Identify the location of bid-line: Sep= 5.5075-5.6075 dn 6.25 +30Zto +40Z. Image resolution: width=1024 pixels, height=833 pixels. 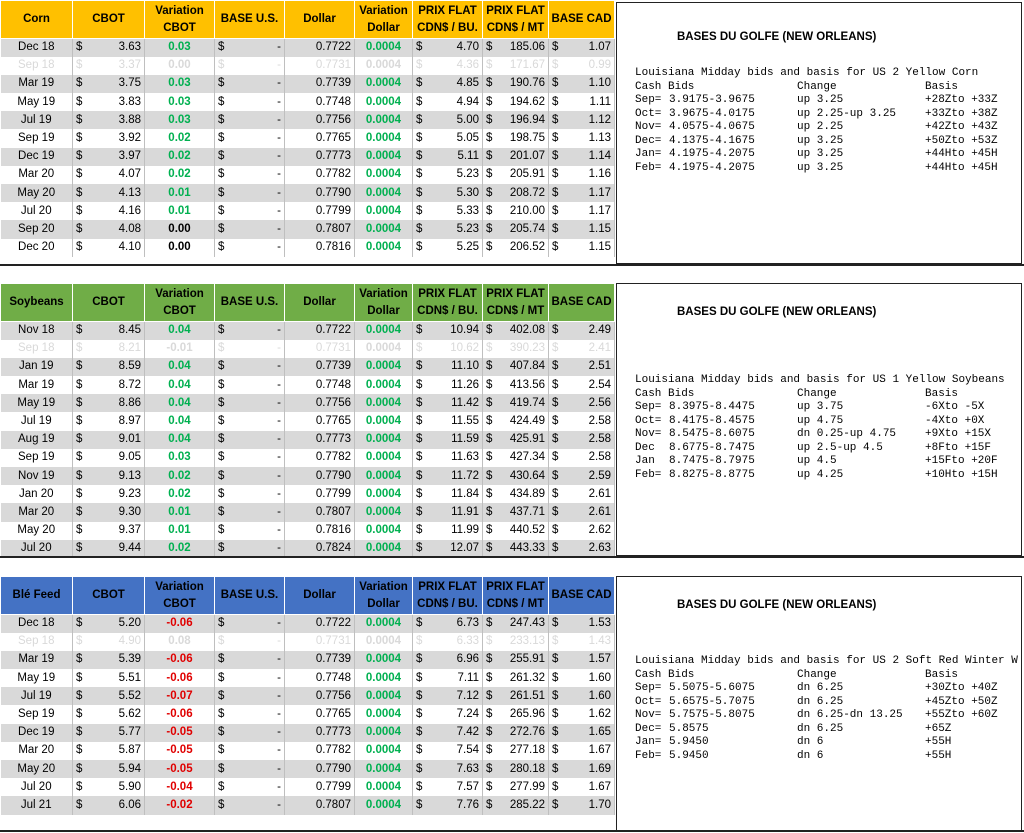
(826, 689).